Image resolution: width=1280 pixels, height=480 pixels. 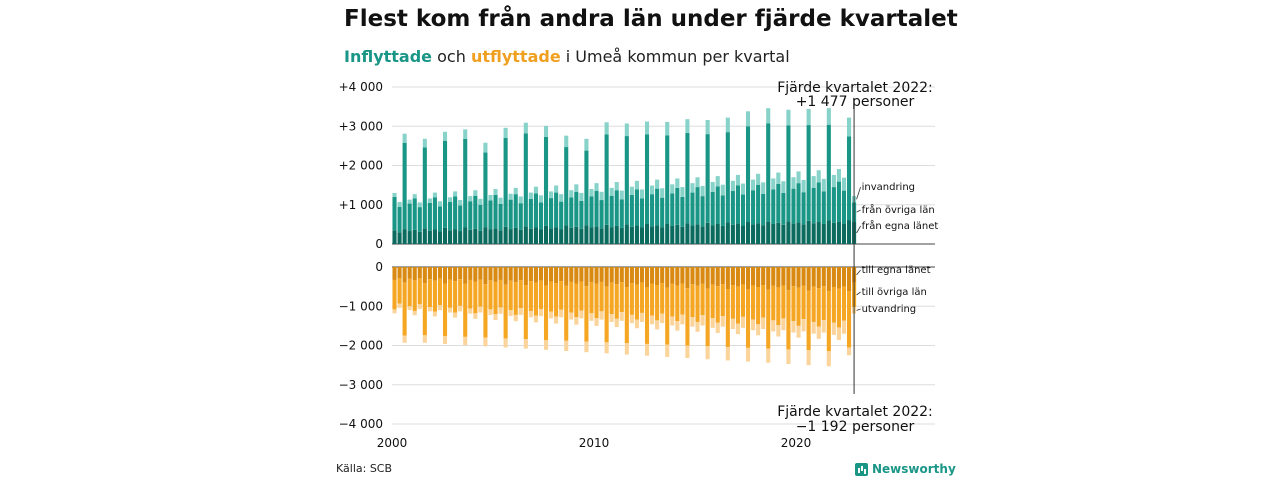 What do you see at coordinates (675, 56) in the screenshot?
I see `subtitle-rest: i Umeå kommun per kvartal` at bounding box center [675, 56].